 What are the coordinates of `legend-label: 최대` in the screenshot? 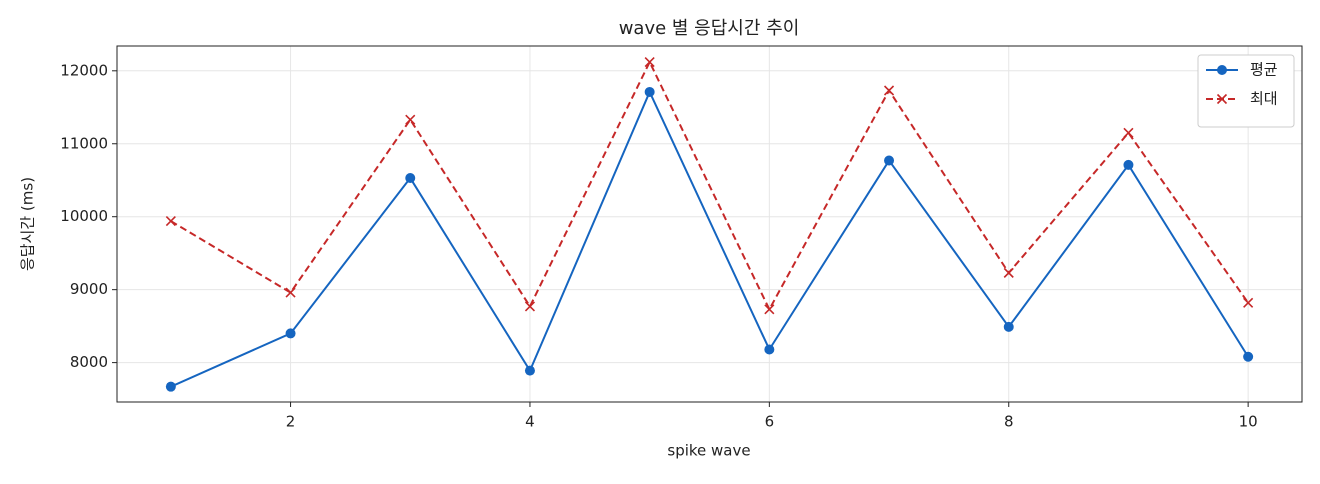 It's located at (1264, 99).